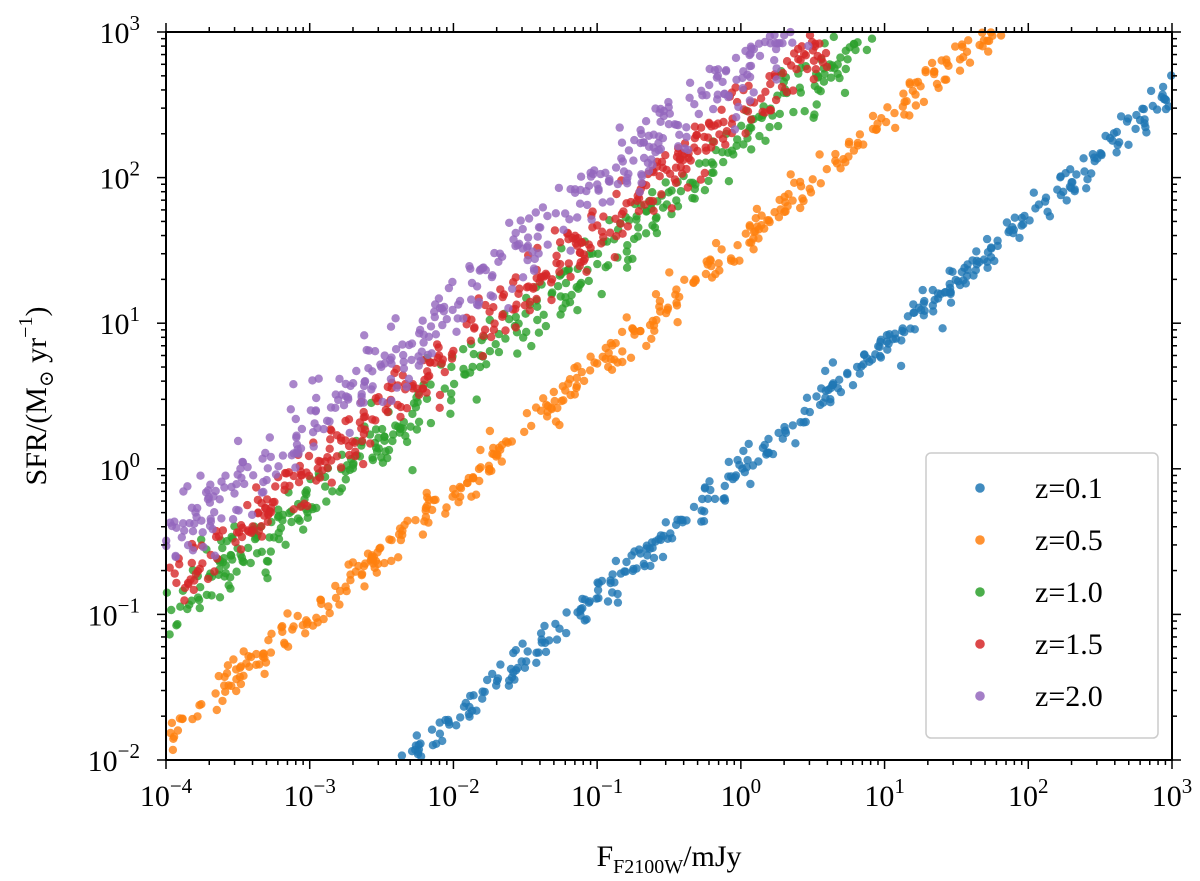  Describe the element at coordinates (453, 793) in the screenshot. I see `x-tick-label: 10⁻²` at that location.